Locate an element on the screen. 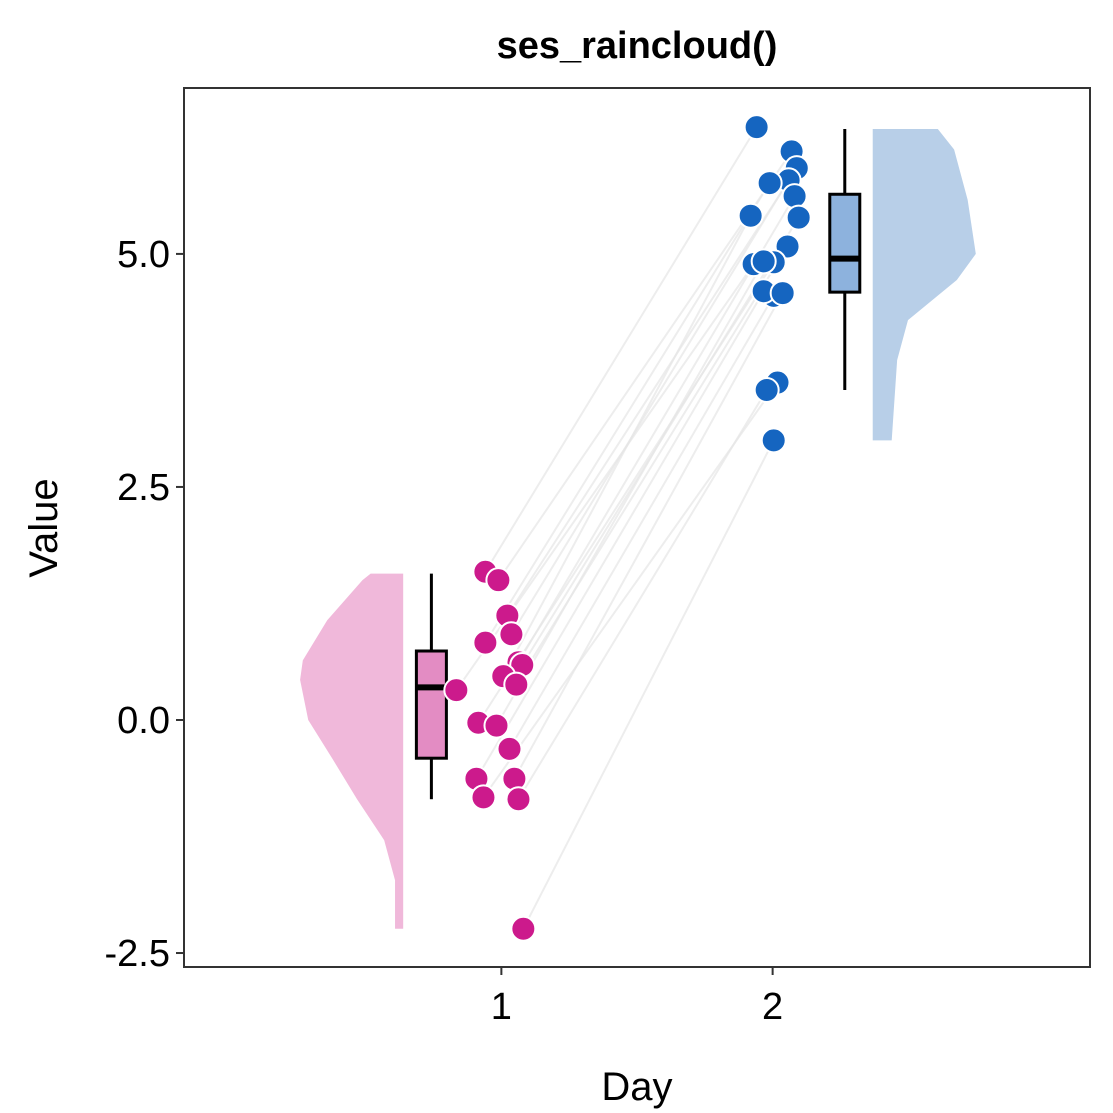  x-axis-label: Day is located at coordinates (636, 1087).